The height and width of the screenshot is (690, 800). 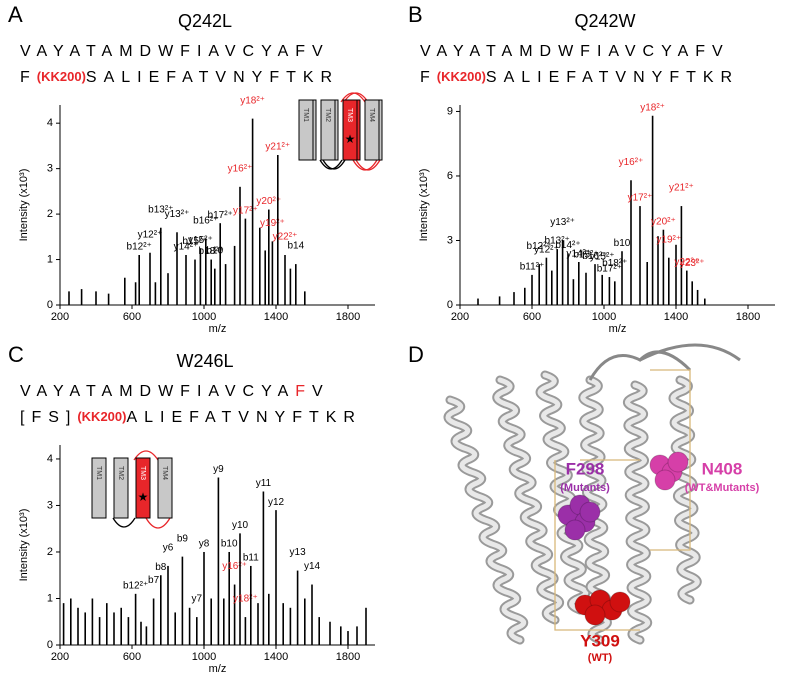 What do you see at coordinates (350, 139) in the screenshot?
I see `mutation-star: ★` at bounding box center [350, 139].